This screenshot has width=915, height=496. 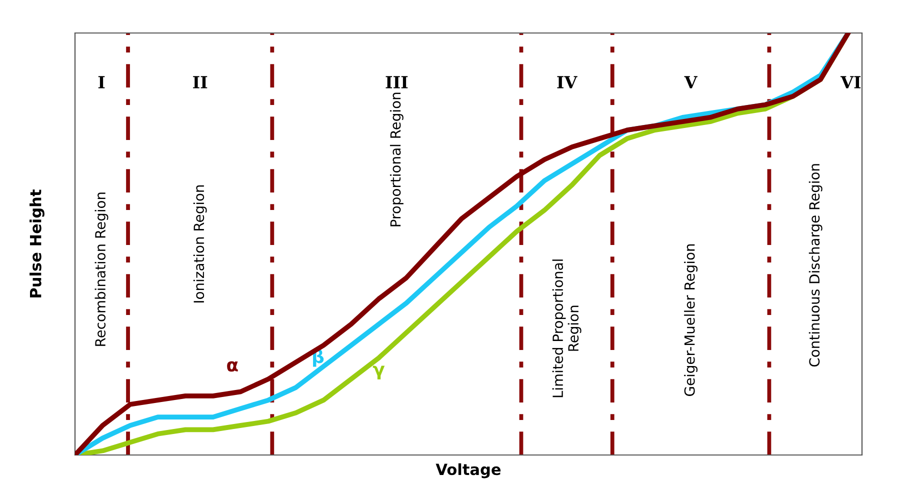 What do you see at coordinates (567, 329) in the screenshot?
I see `annotation: Limited Proportional Region` at bounding box center [567, 329].